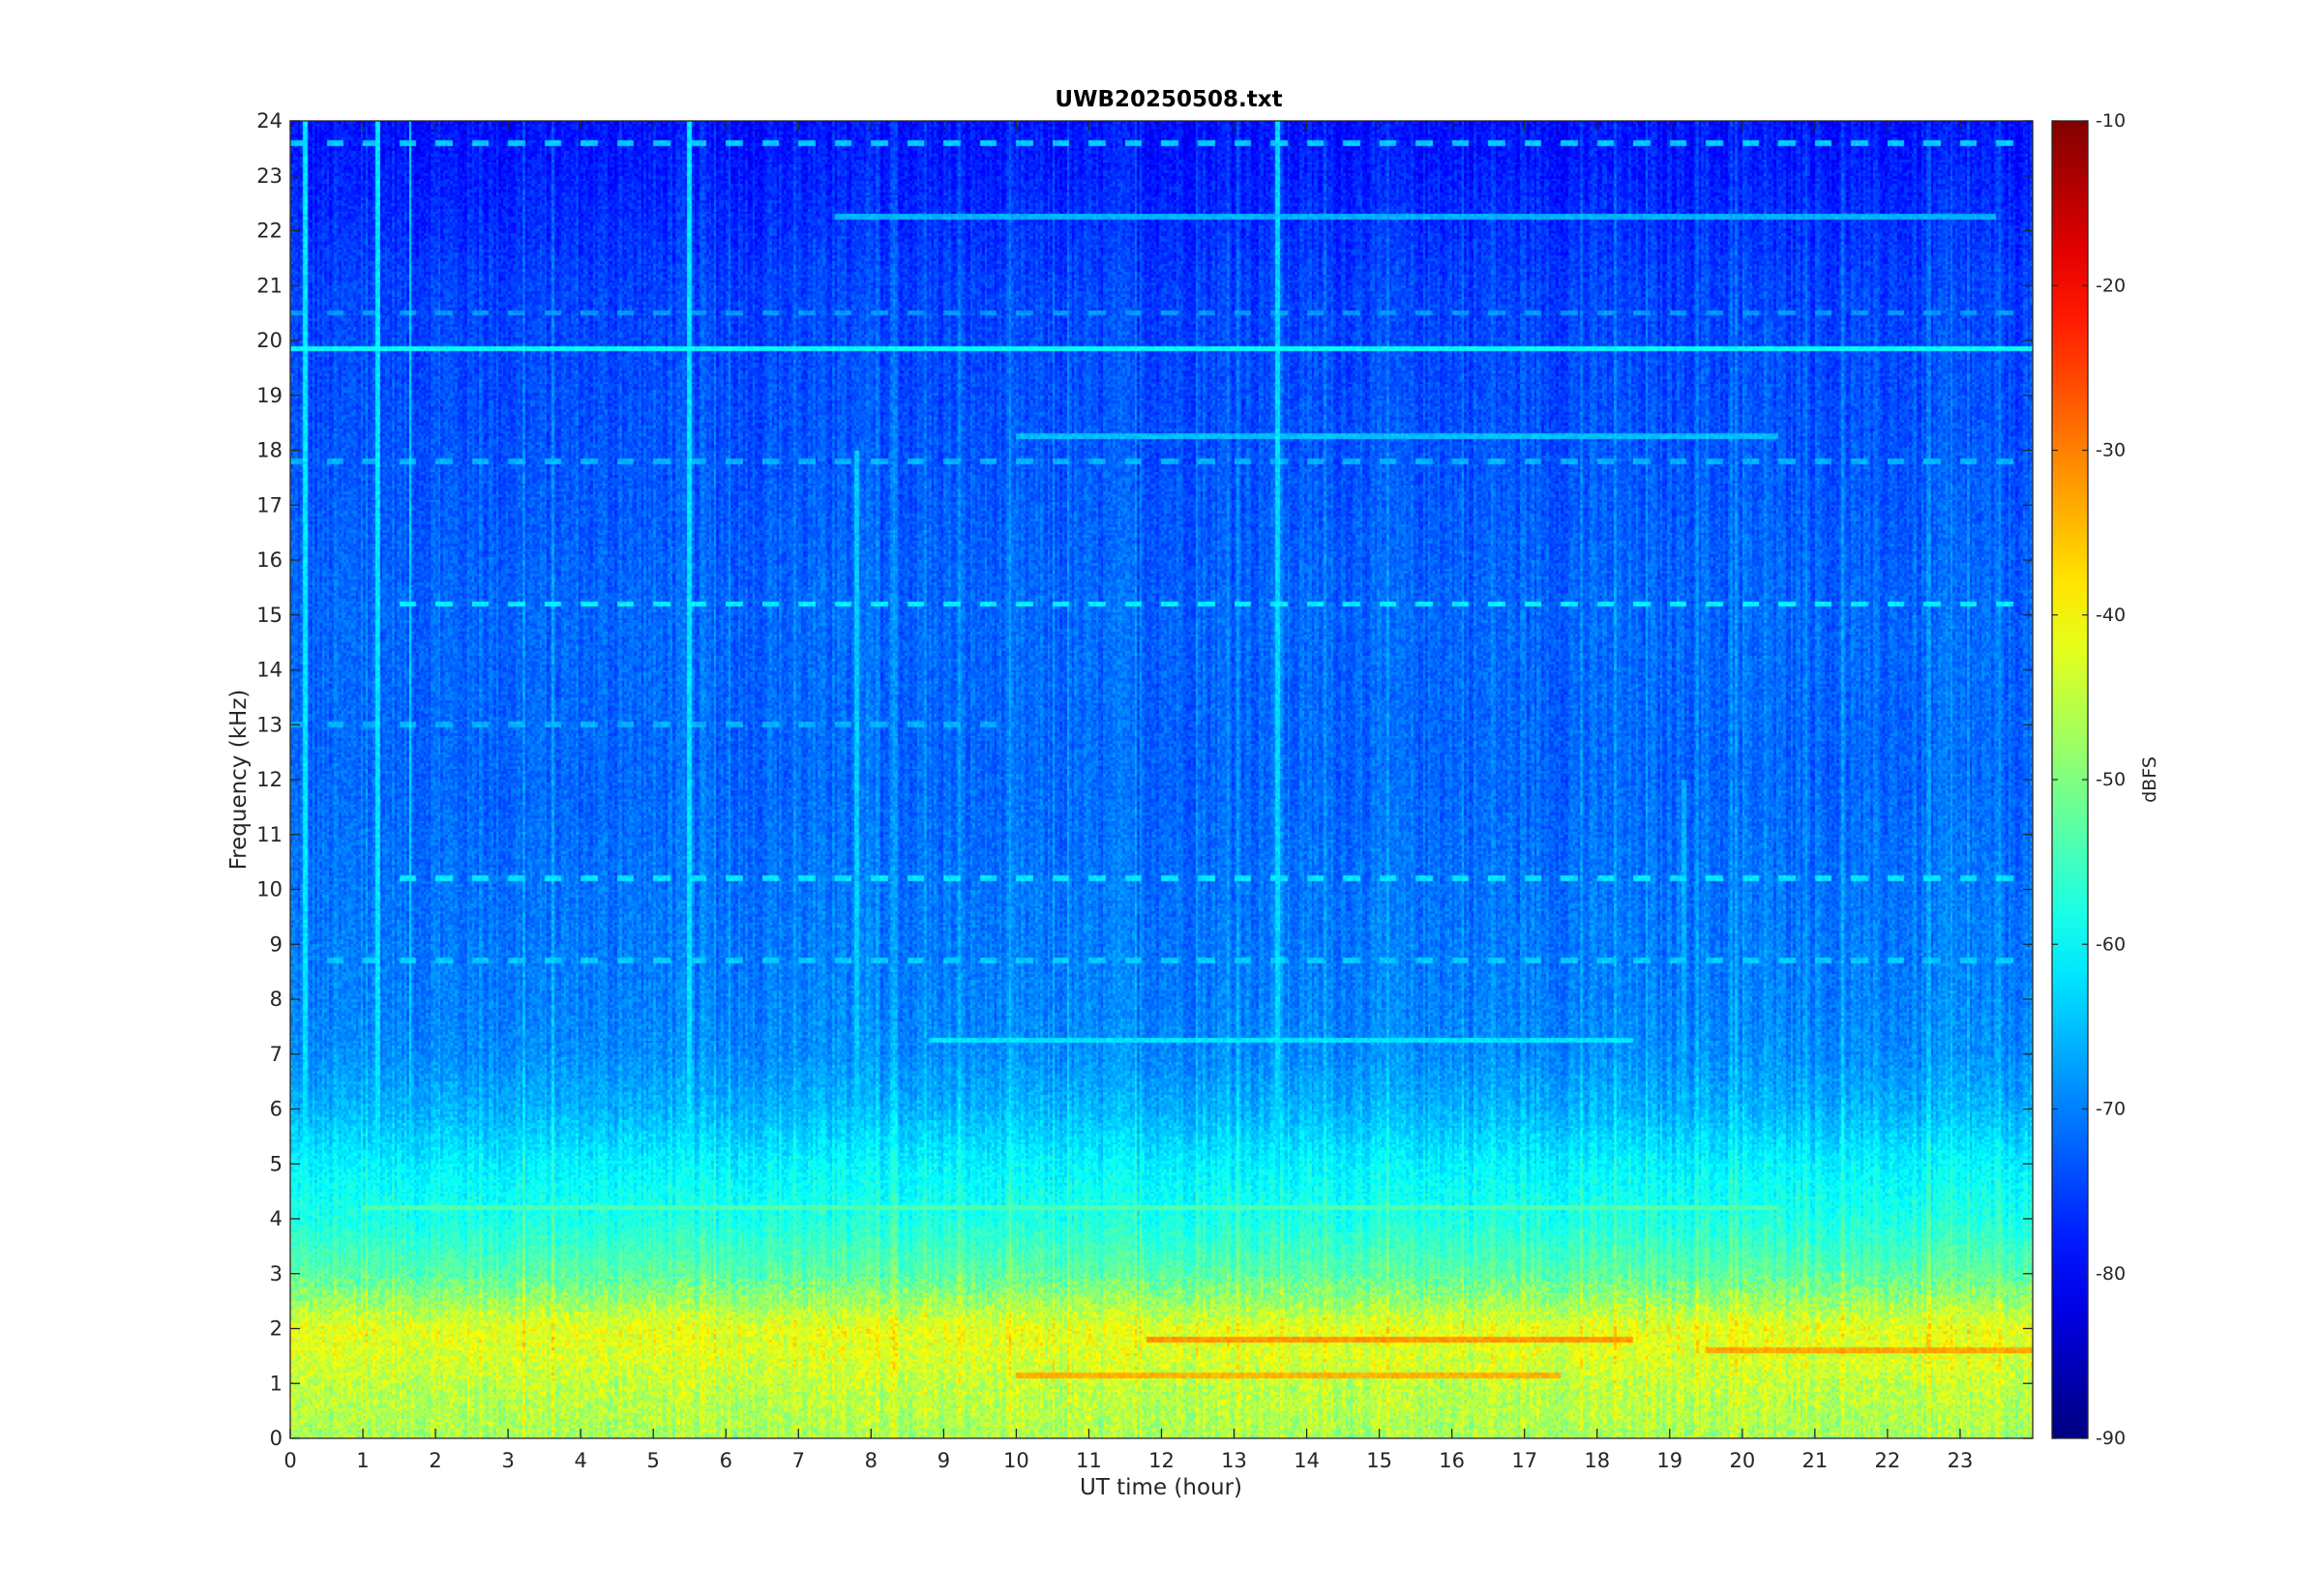 The width and height of the screenshot is (2322, 1596). I want to click on y-tick-label: 21, so click(269, 285).